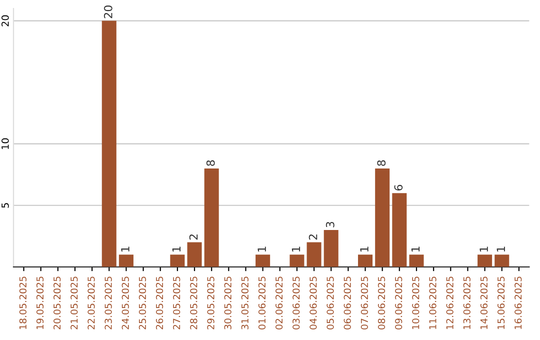 The height and width of the screenshot is (340, 540). Describe the element at coordinates (466, 302) in the screenshot. I see `x-tick-label: 13.06.2025` at that location.